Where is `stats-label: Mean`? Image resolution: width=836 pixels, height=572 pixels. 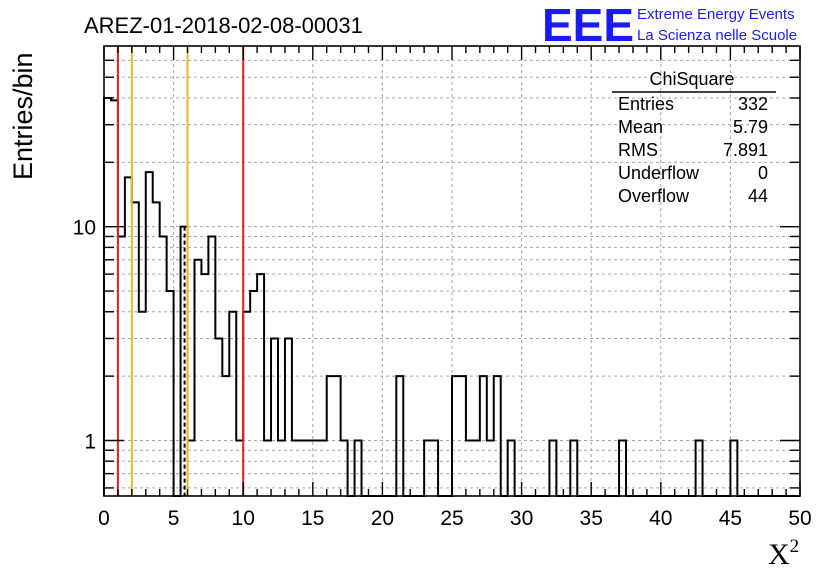 stats-label: Mean is located at coordinates (640, 127).